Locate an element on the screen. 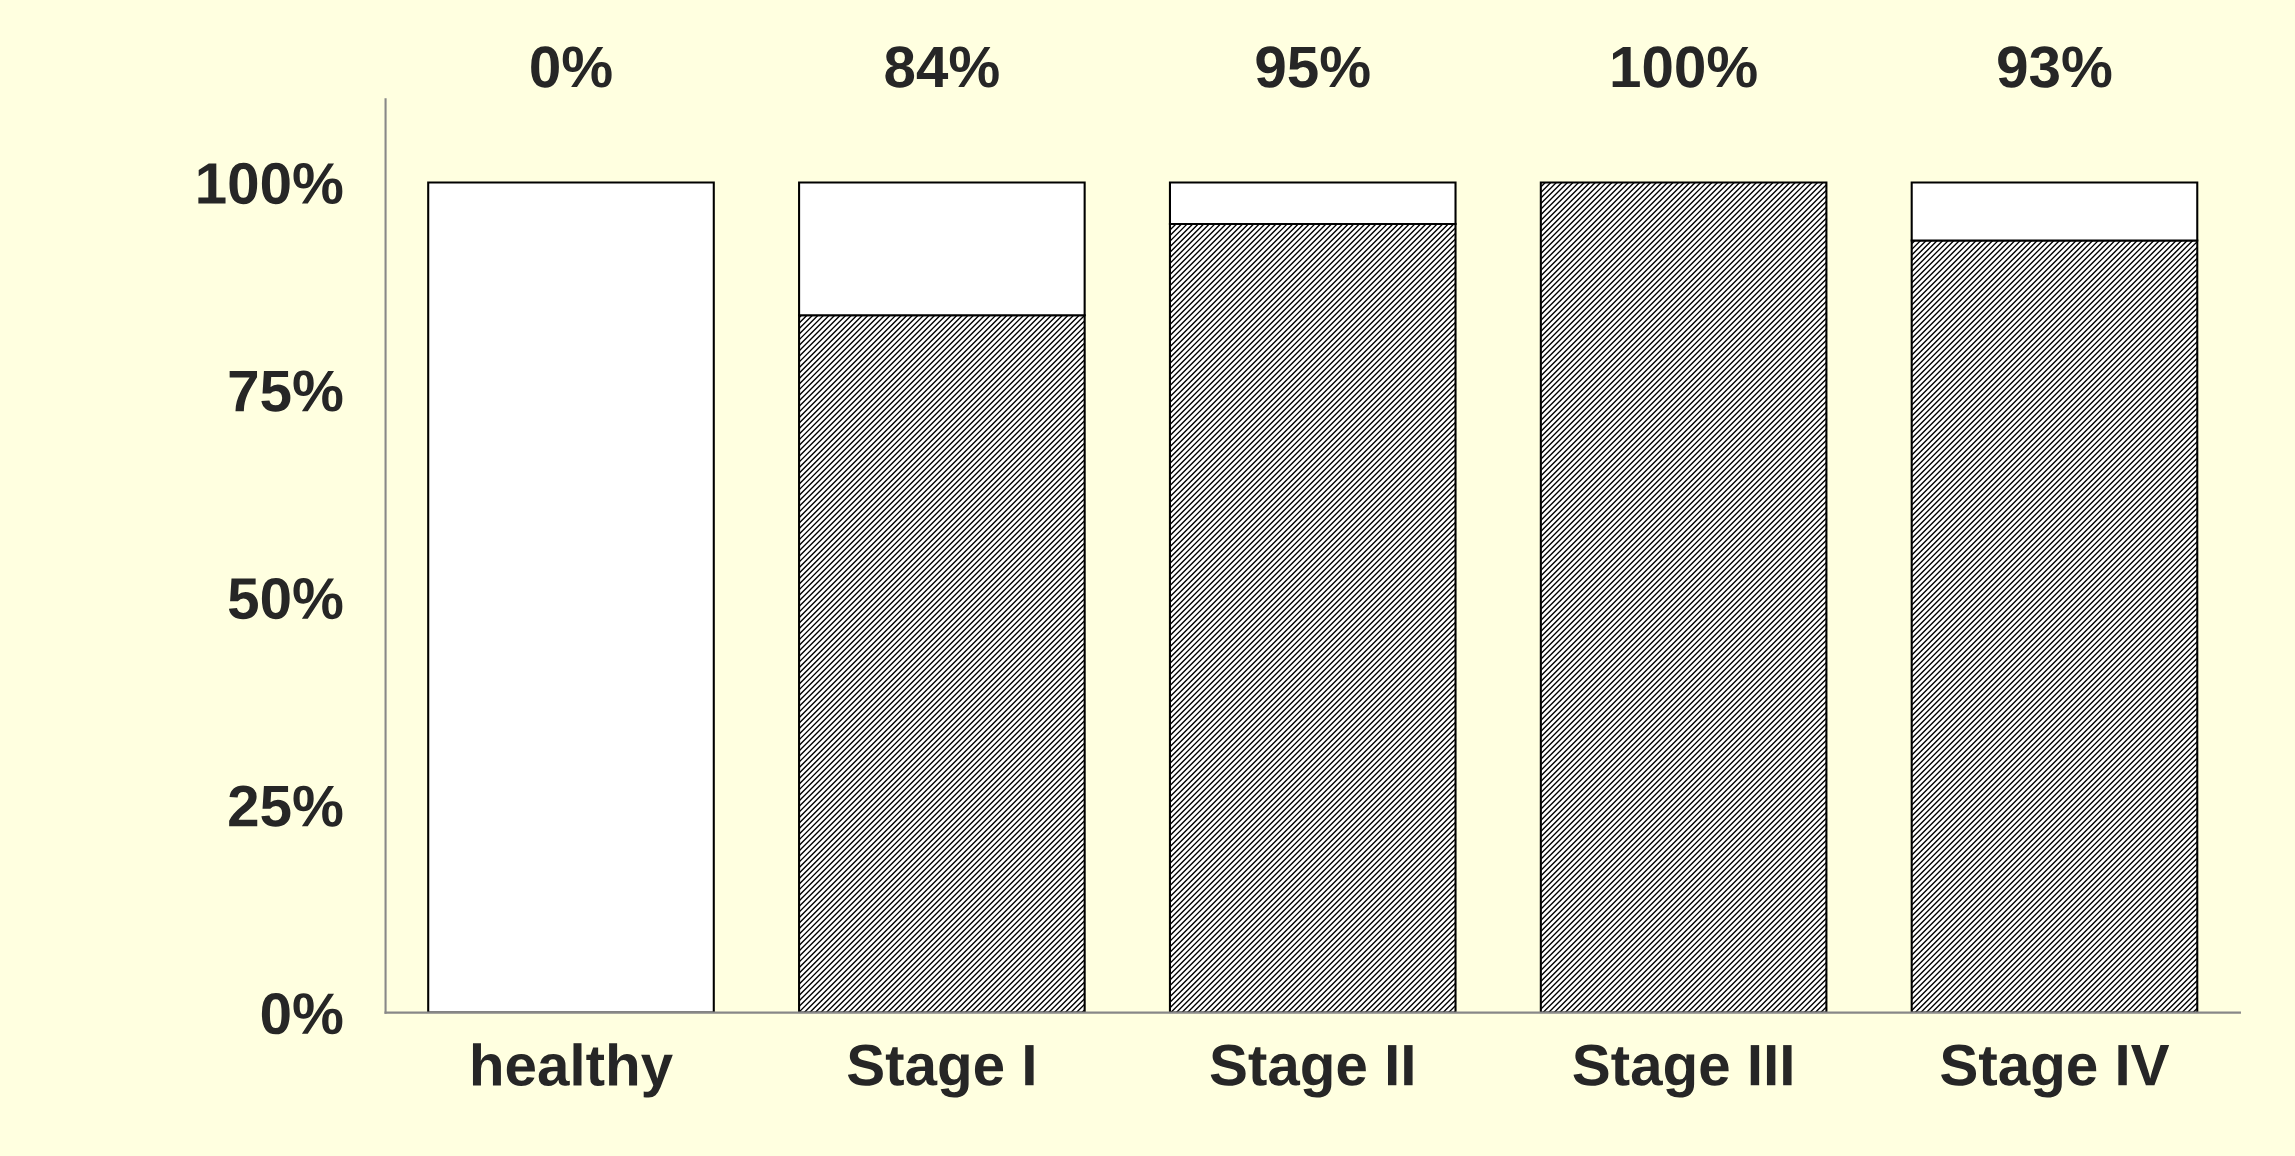 This screenshot has height=1156, width=2295. x-tick-label: Stage III is located at coordinates (1682, 1071).